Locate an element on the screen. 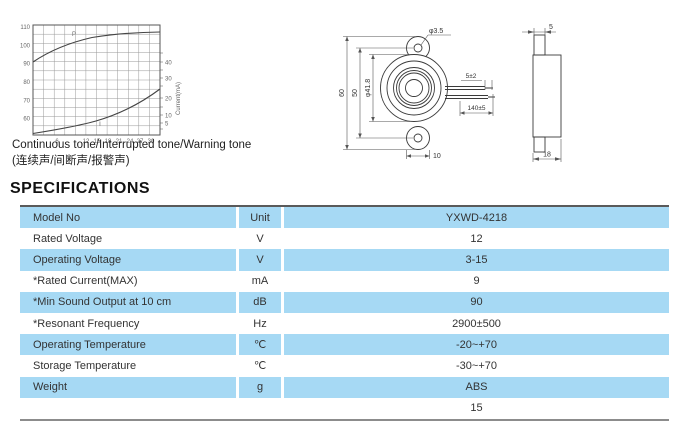 The width and height of the screenshot is (673, 423). spec-label: *Min Sound Output at 10 cm is located at coordinates (128, 302).